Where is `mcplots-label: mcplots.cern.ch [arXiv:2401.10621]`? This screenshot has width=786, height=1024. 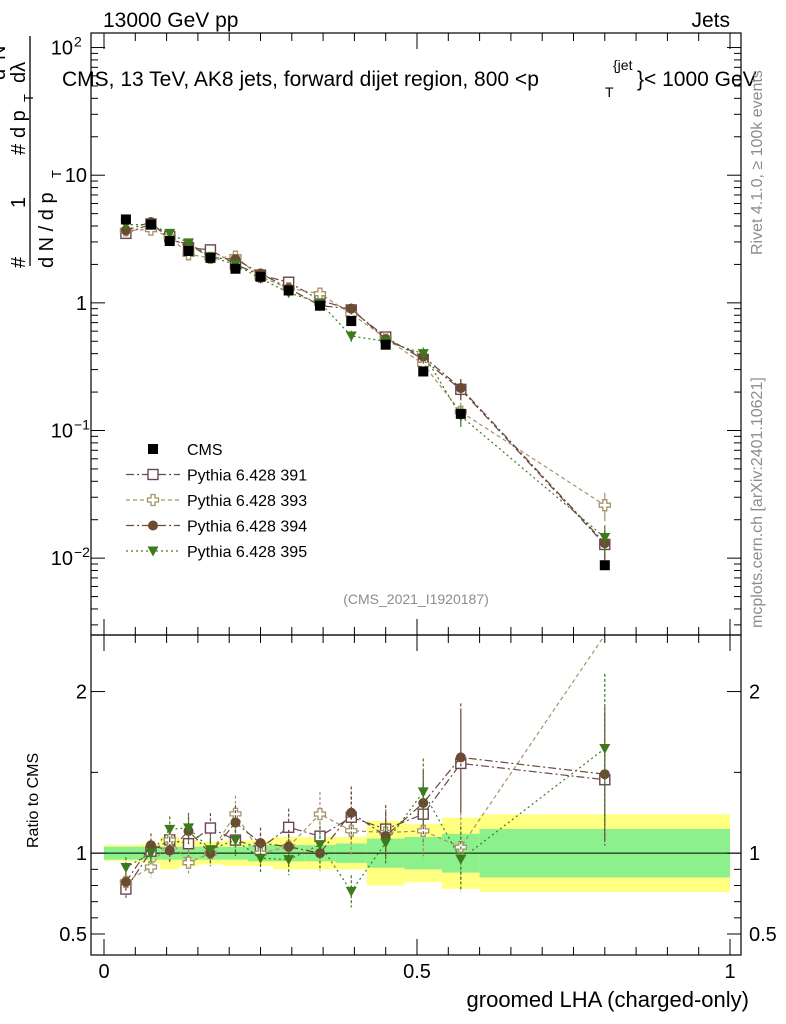 mcplots-label: mcplots.cern.ch [arXiv:2401.10621] is located at coordinates (757, 502).